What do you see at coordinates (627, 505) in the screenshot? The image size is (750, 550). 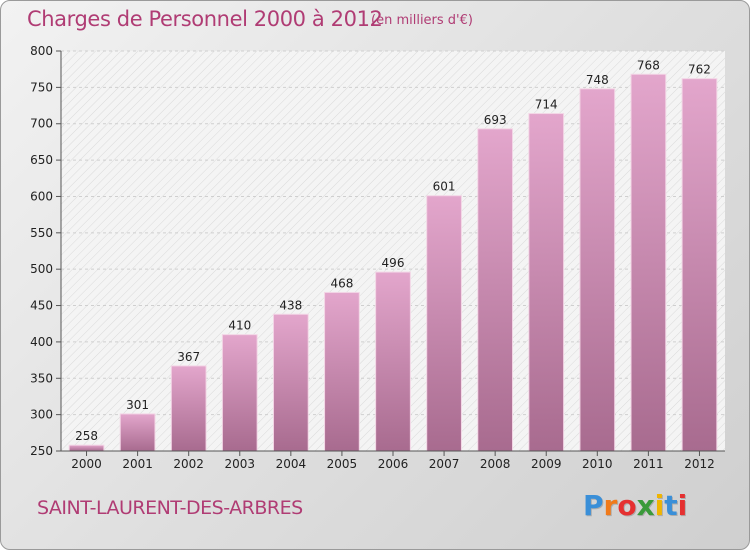 I see `logo-letter: o` at bounding box center [627, 505].